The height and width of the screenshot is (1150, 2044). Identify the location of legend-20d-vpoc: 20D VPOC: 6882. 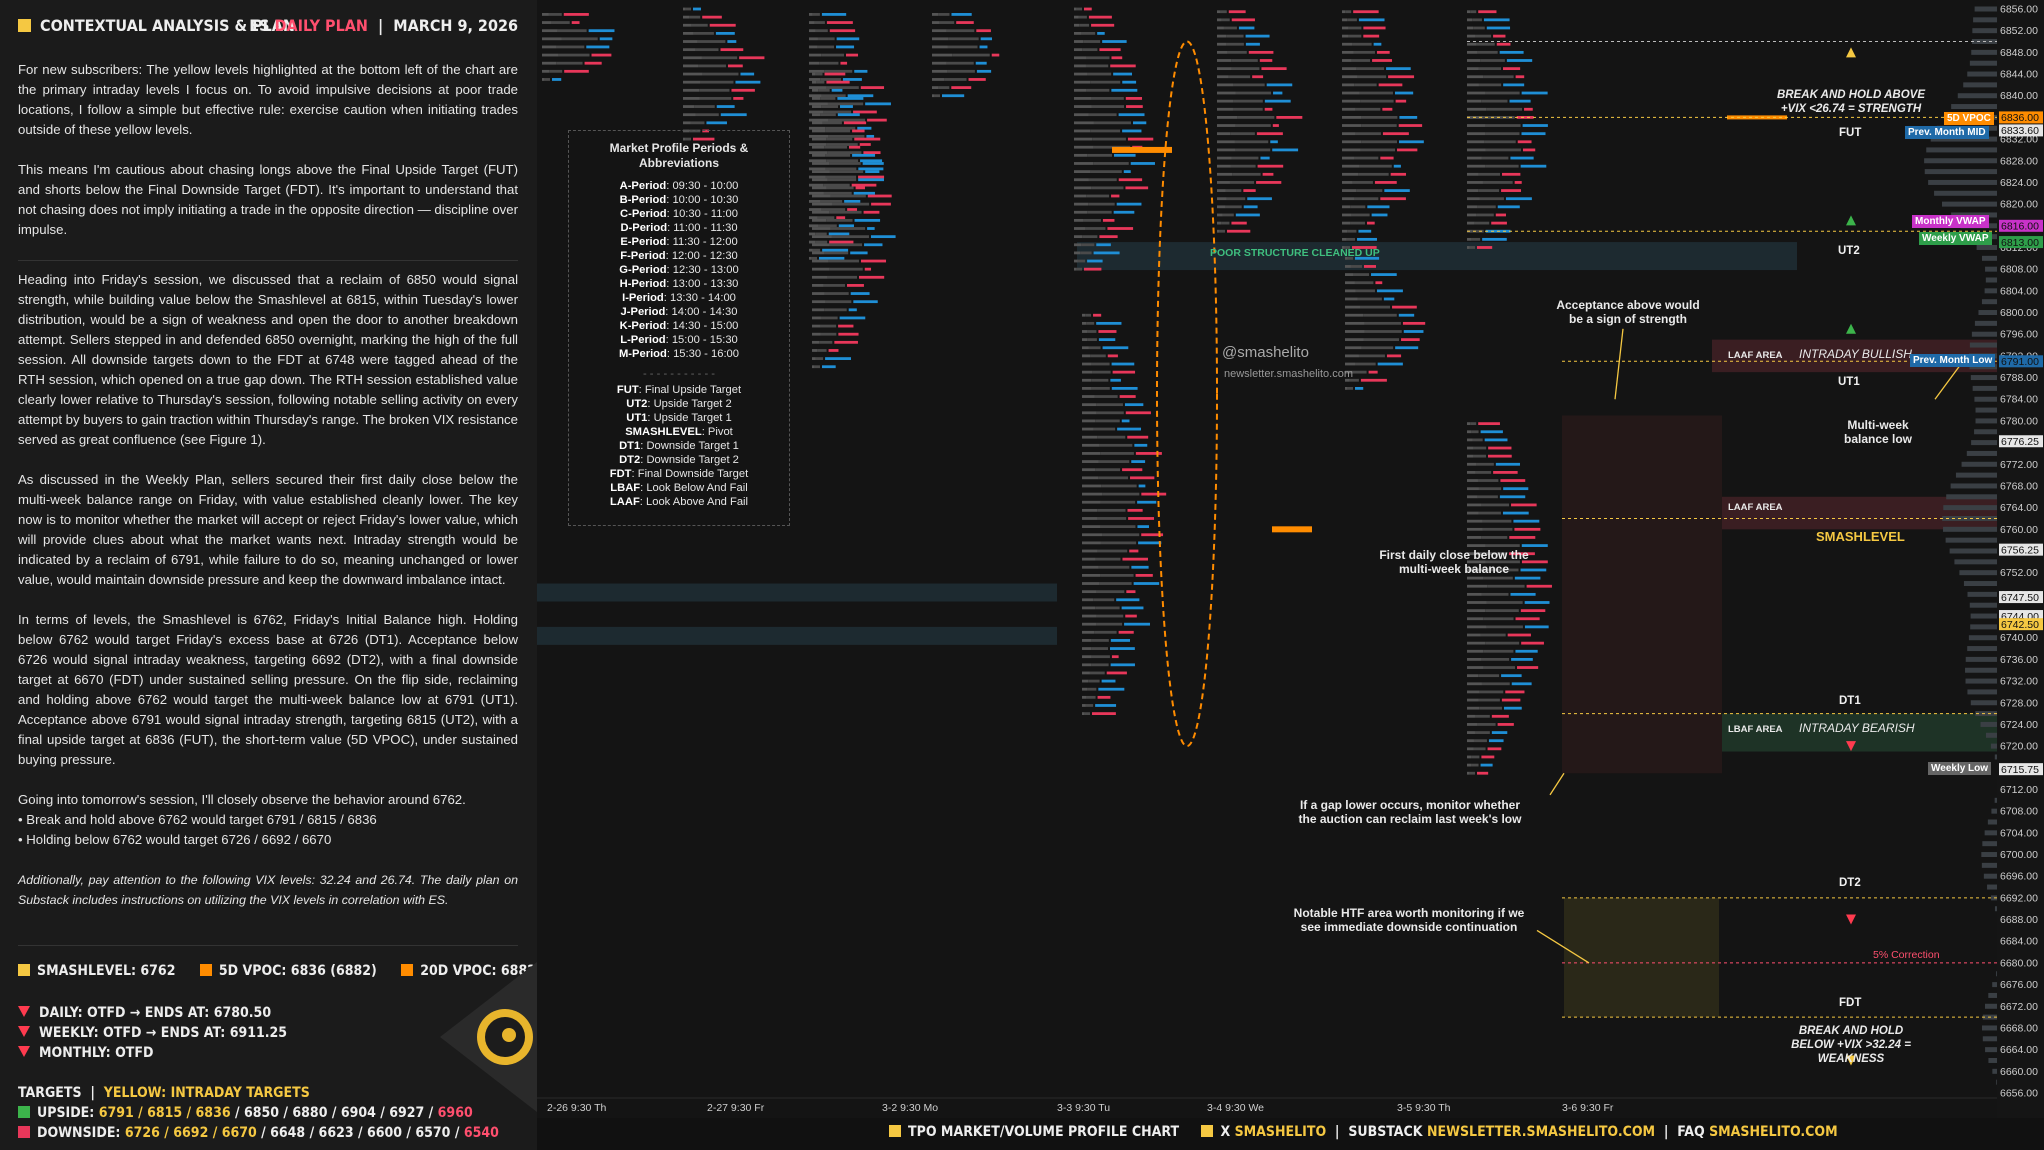
(468, 971).